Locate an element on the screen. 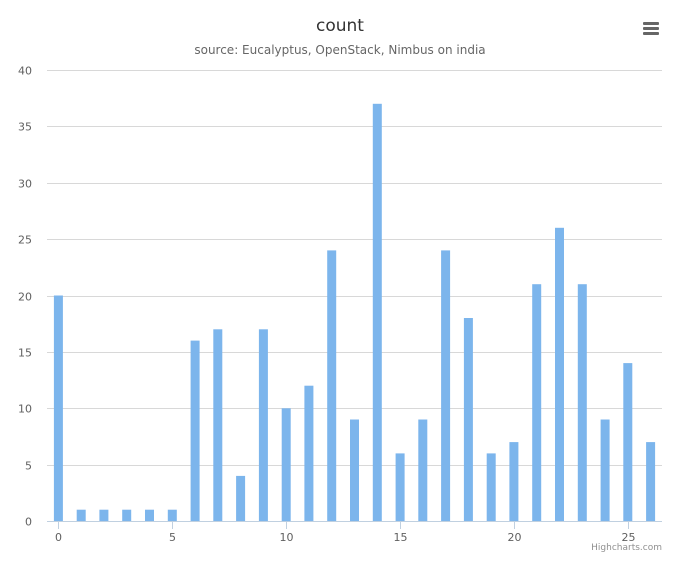 This screenshot has height=566, width=680. chart-title: count is located at coordinates (340, 26).